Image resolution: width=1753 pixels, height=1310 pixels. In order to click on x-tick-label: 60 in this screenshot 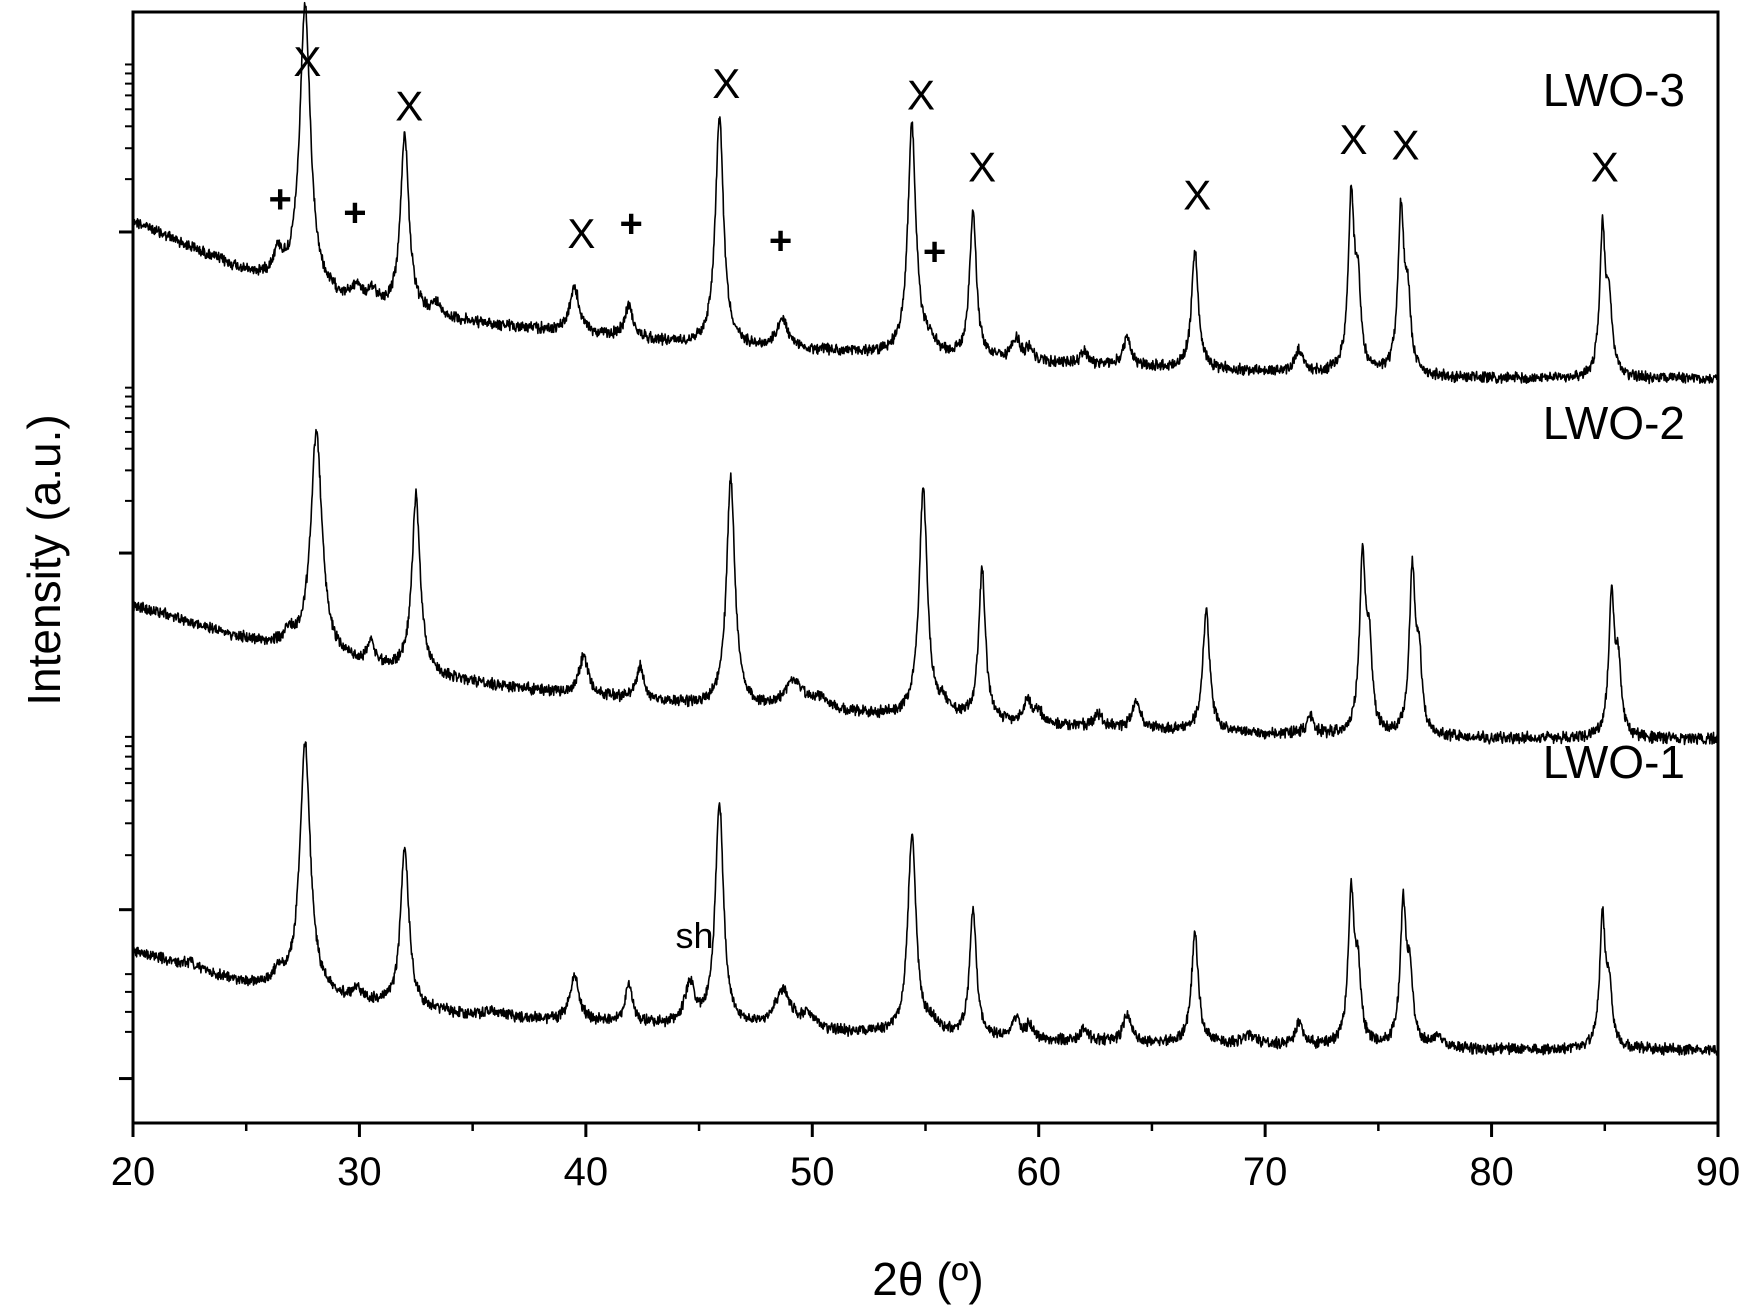, I will do `click(1038, 1172)`.